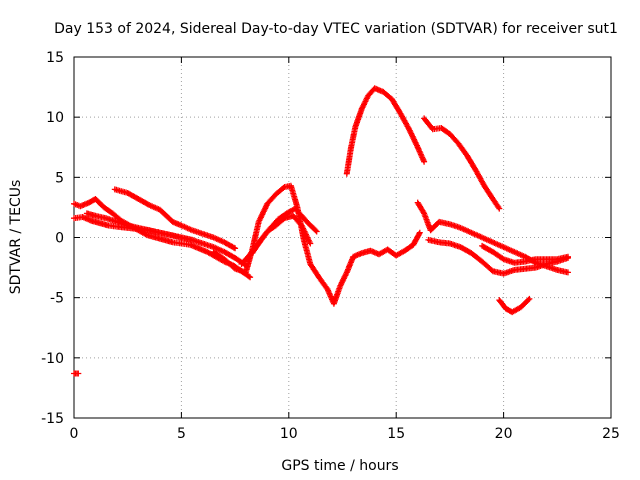 The height and width of the screenshot is (480, 640). What do you see at coordinates (611, 434) in the screenshot?
I see `x-tick-label: 25` at bounding box center [611, 434].